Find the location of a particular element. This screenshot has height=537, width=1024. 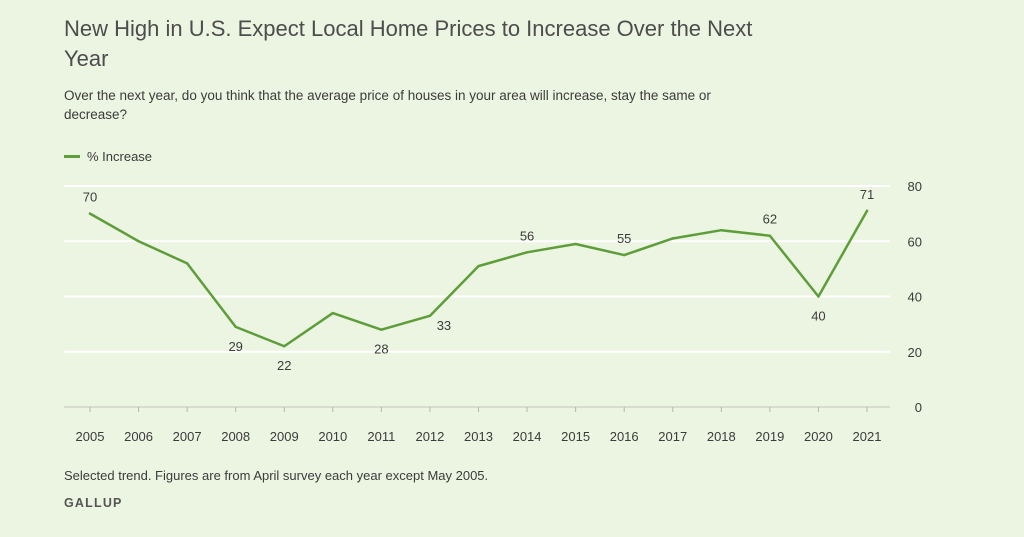

x-tick-label: 2016 is located at coordinates (624, 436).